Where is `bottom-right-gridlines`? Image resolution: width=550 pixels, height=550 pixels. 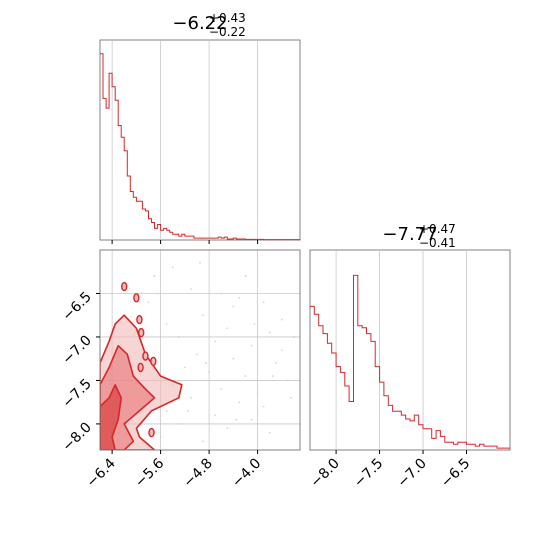 bottom-right-gridlines is located at coordinates (401, 350).